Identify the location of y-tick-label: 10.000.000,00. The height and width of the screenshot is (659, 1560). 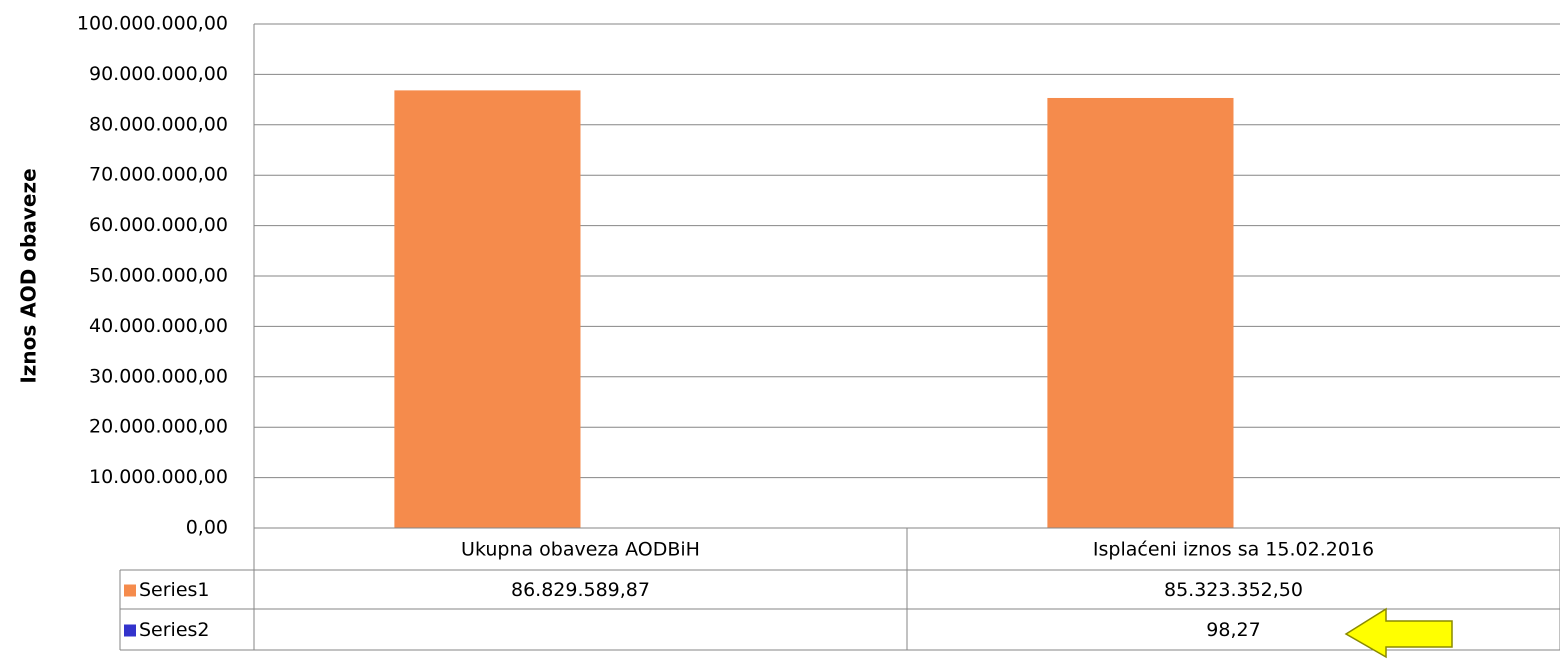
(158, 477).